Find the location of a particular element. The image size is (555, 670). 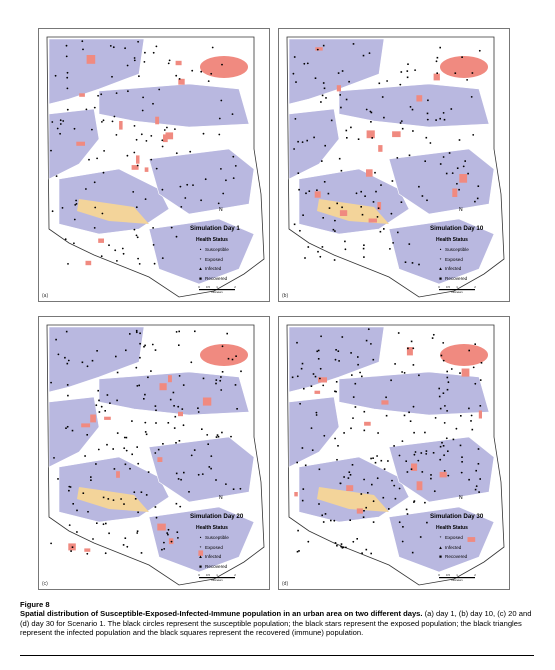

scale-tick-label: 2 is located at coordinates (235, 575).